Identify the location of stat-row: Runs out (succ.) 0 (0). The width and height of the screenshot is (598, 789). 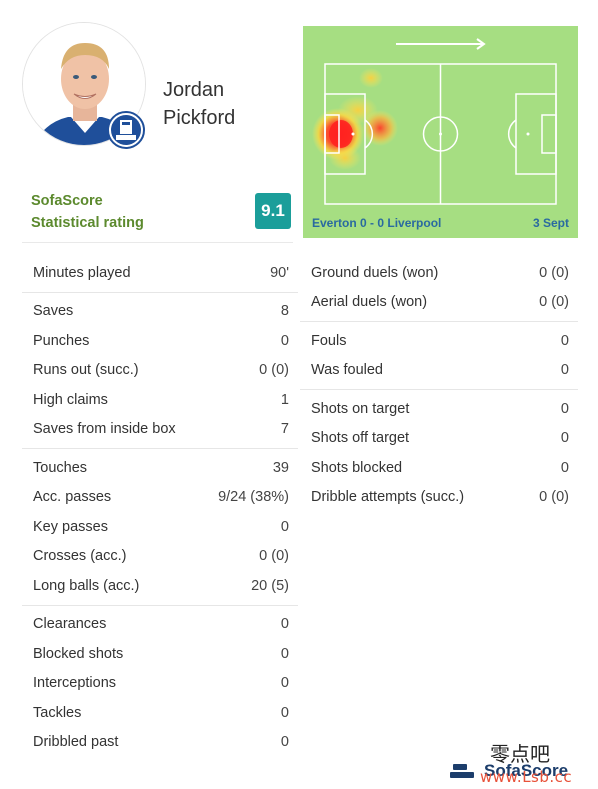
(160, 371).